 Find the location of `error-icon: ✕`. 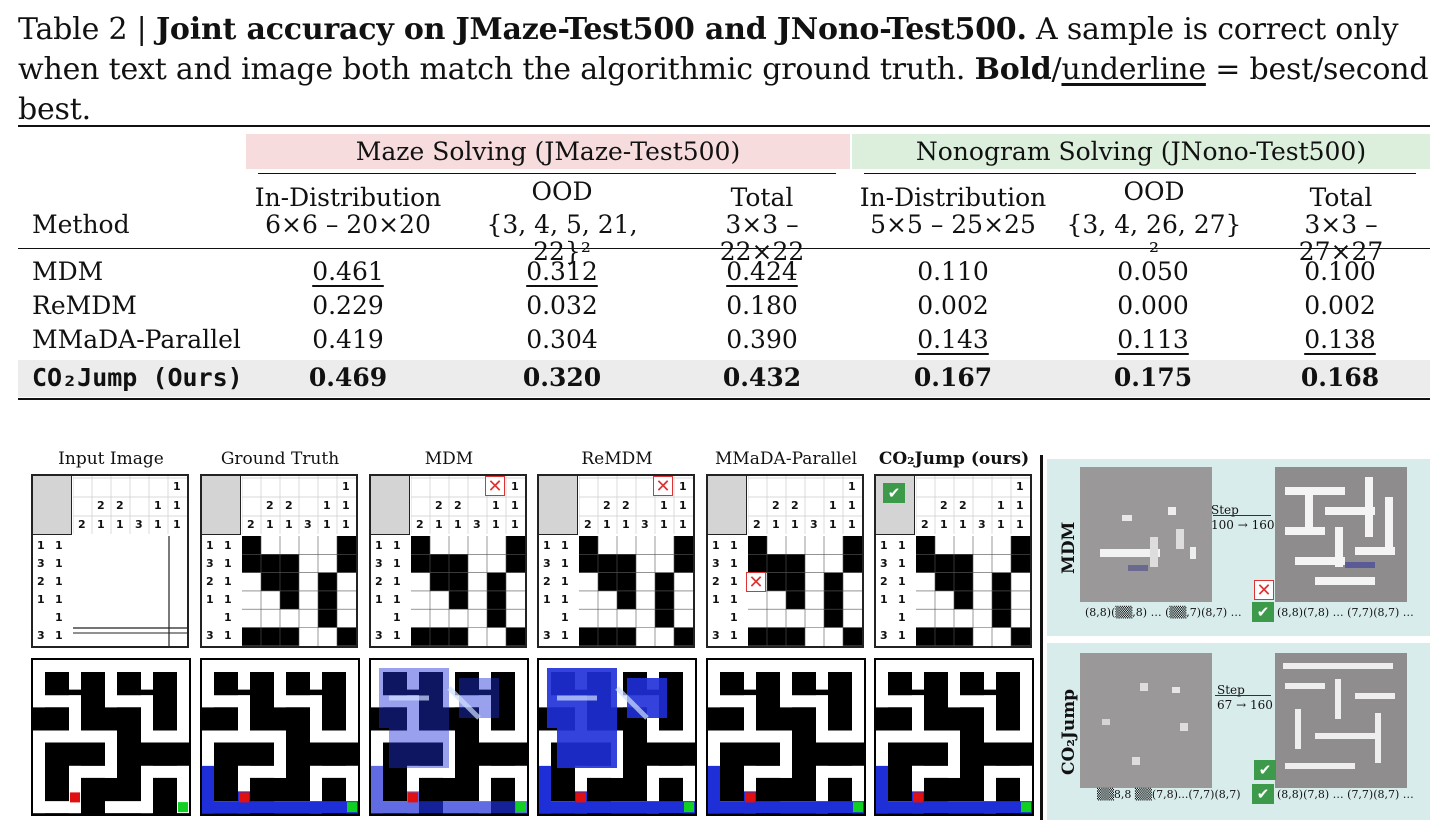

error-icon: ✕ is located at coordinates (1264, 590).